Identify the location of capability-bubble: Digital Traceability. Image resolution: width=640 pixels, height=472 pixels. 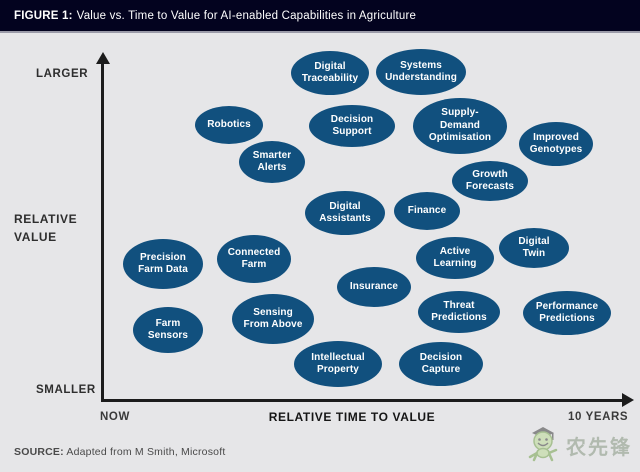
(330, 73).